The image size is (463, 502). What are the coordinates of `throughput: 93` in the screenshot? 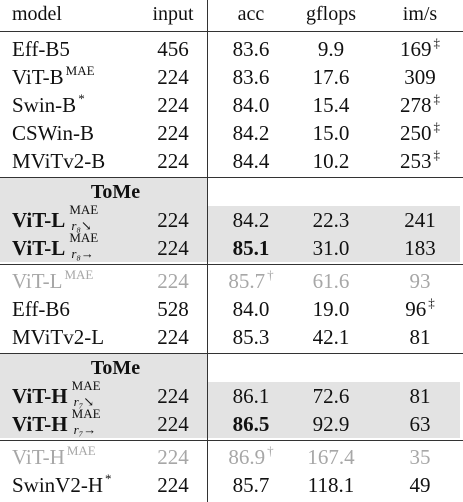 It's located at (420, 281).